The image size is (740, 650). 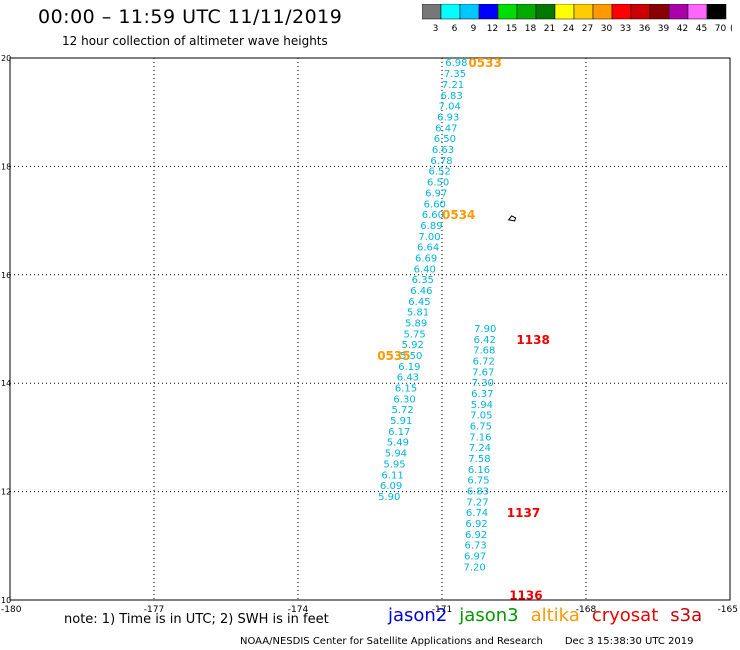 What do you see at coordinates (484, 63) in the screenshot?
I see `pass-time-label: 0533` at bounding box center [484, 63].